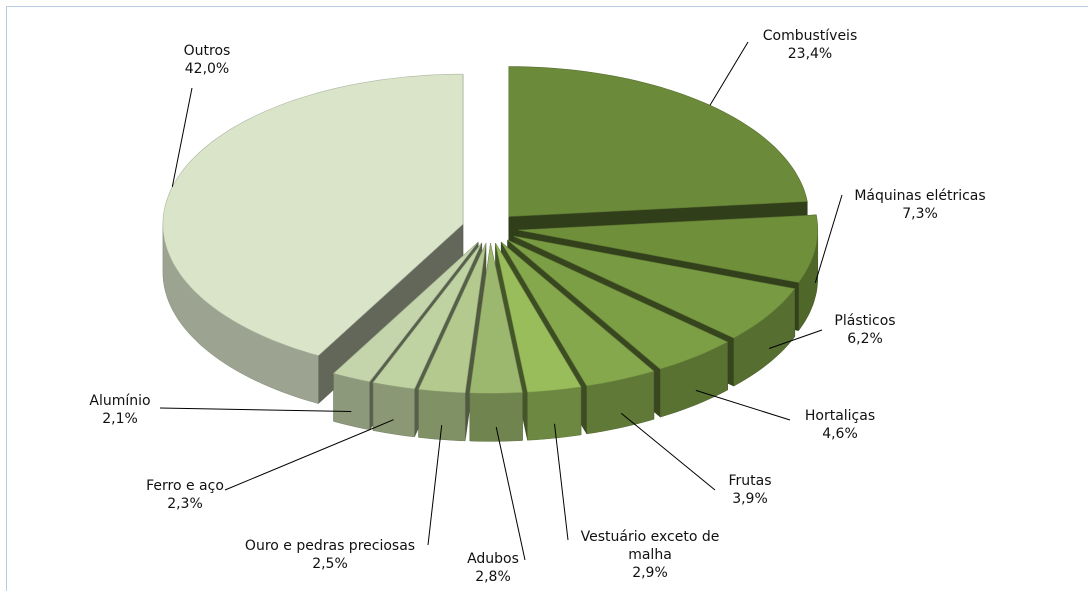  I want to click on data-label: Outros 42,0%, so click(207, 60).